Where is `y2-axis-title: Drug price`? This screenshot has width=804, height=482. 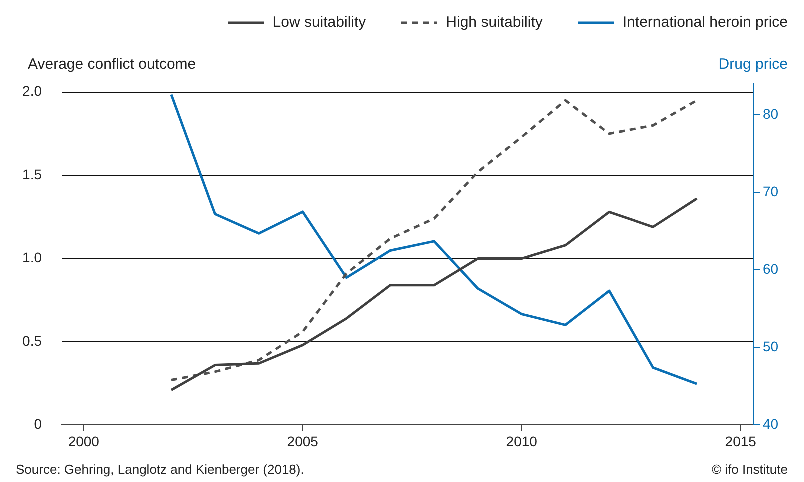
y2-axis-title: Drug price is located at coordinates (753, 64).